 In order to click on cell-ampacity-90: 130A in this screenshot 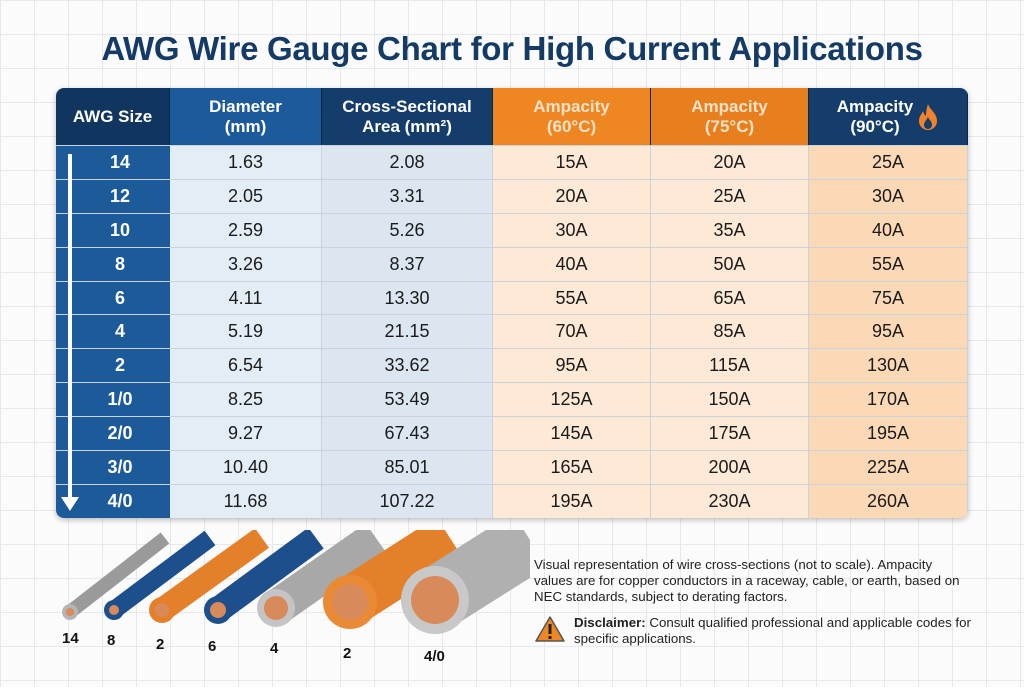, I will do `click(888, 366)`.